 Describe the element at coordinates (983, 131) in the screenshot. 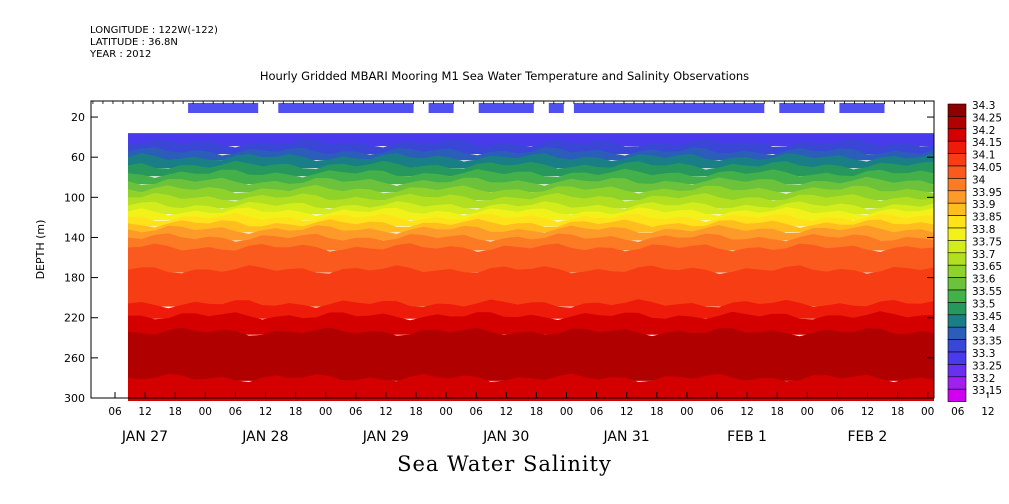

I see `colorbar-label: 34.2` at that location.